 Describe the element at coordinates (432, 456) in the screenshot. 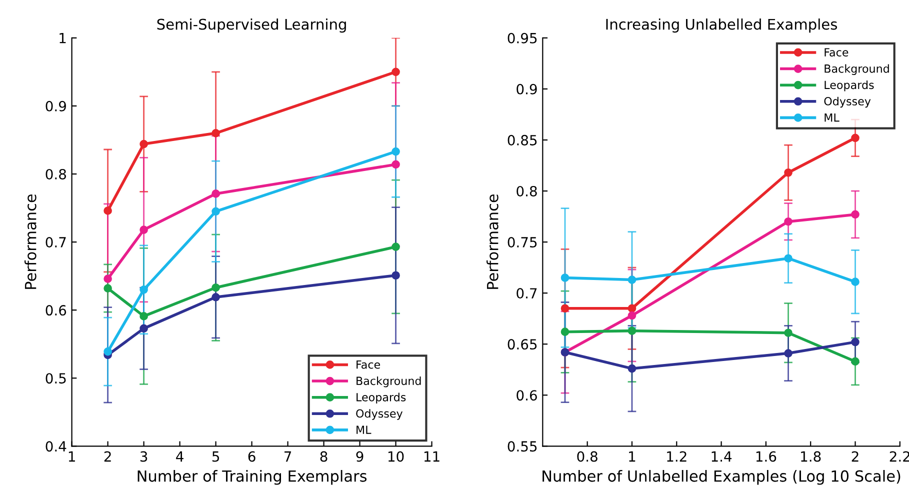

I see `x-tick-label: 11` at that location.